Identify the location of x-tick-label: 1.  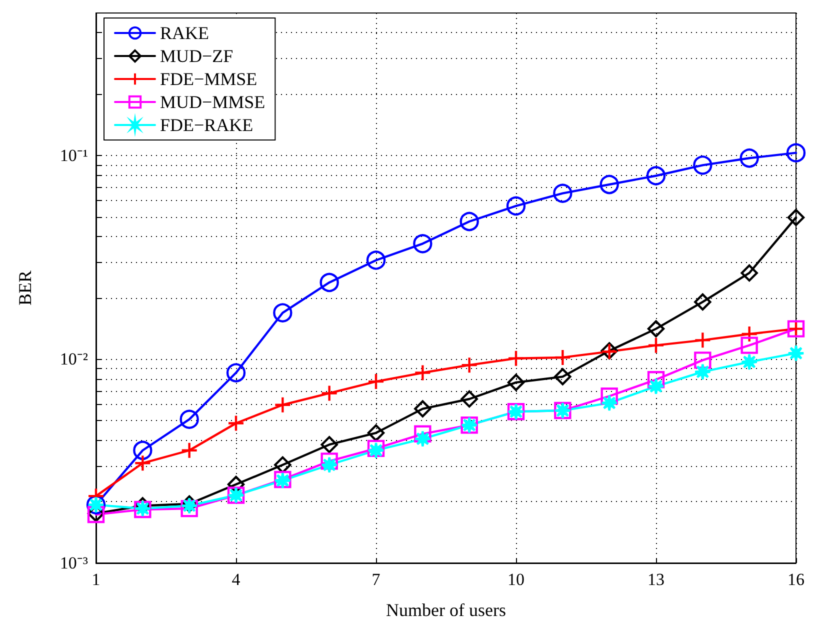
(96, 579).